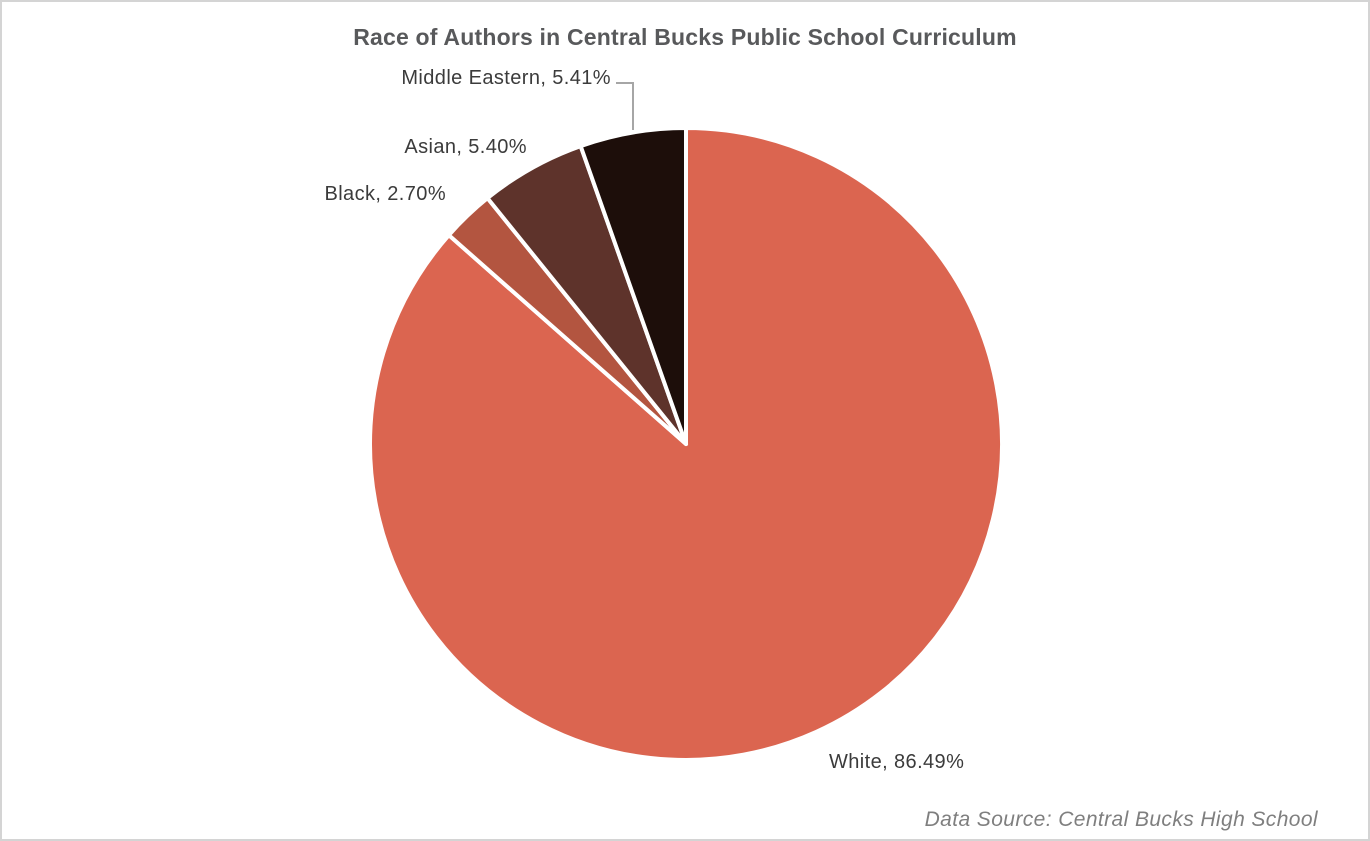  I want to click on data-source-note: Data Source: Central Bucks High School, so click(1121, 819).